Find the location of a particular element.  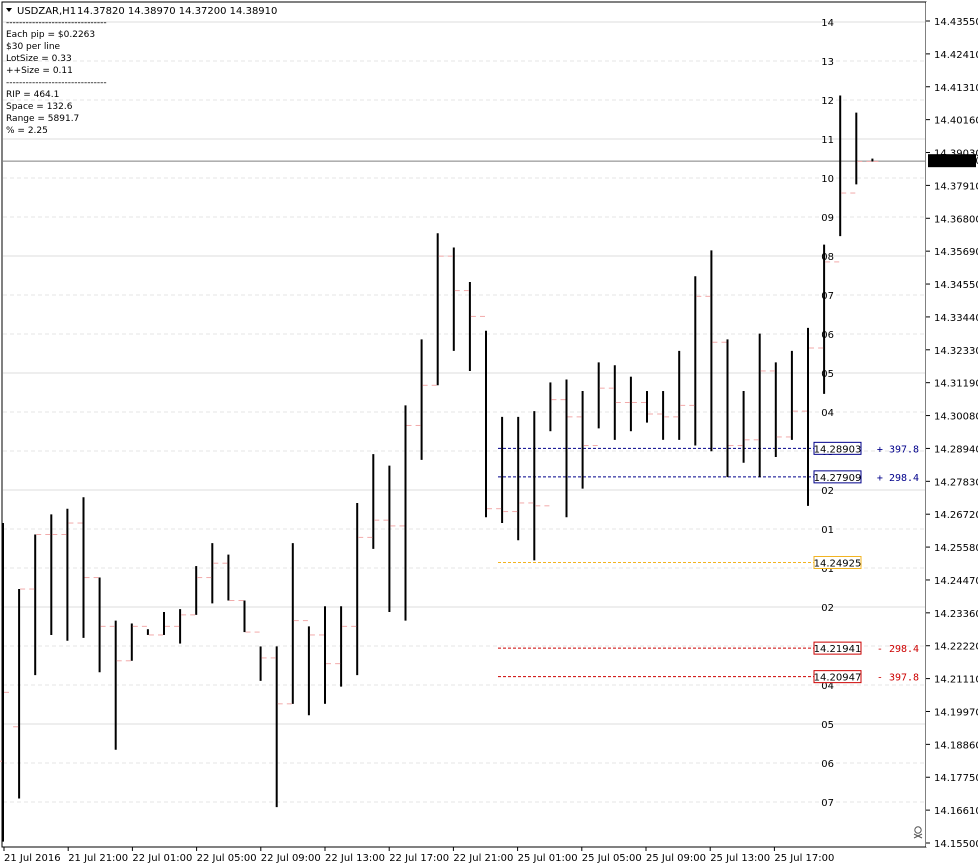

current-price-label: 14.38910 is located at coordinates (956, 161).